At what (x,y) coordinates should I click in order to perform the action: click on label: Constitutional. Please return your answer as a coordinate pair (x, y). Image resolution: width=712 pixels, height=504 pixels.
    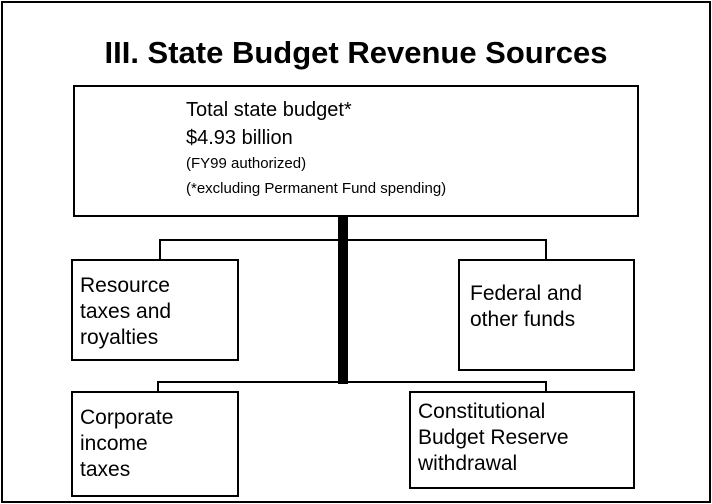
    Looking at the image, I should click on (481, 411).